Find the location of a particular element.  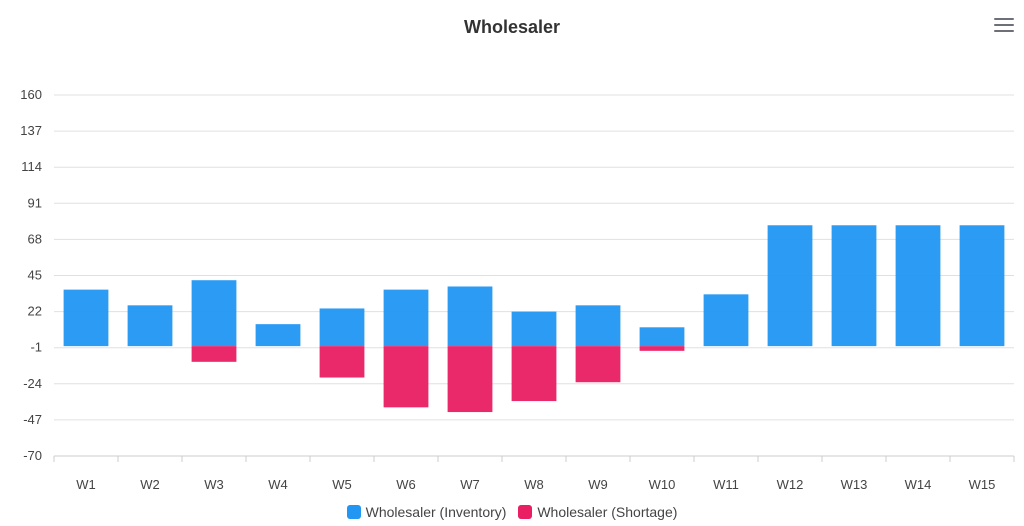

x-tick-label: W1 is located at coordinates (86, 484).